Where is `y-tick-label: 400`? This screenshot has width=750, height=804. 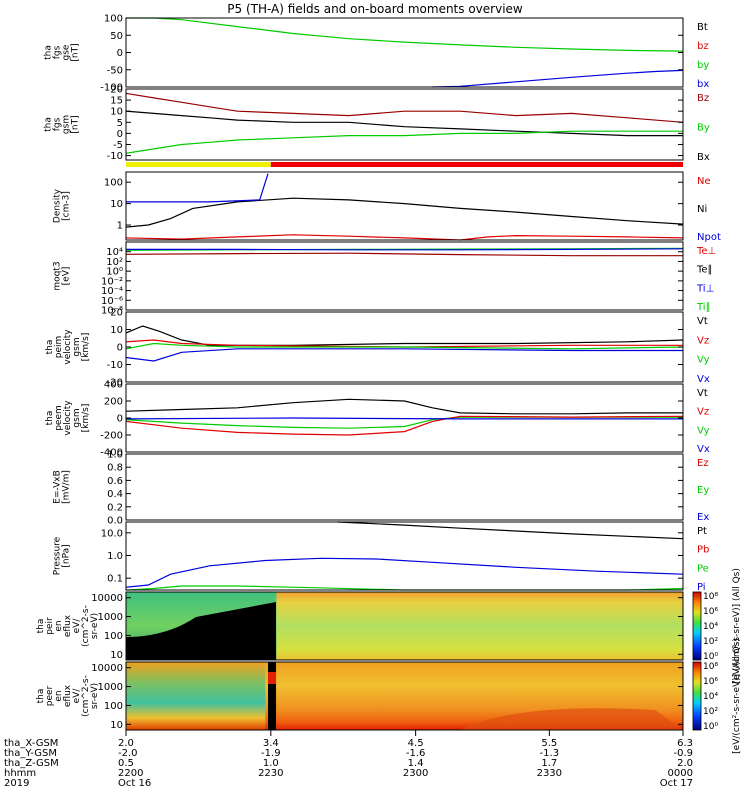
y-tick-label: 400 is located at coordinates (113, 385).